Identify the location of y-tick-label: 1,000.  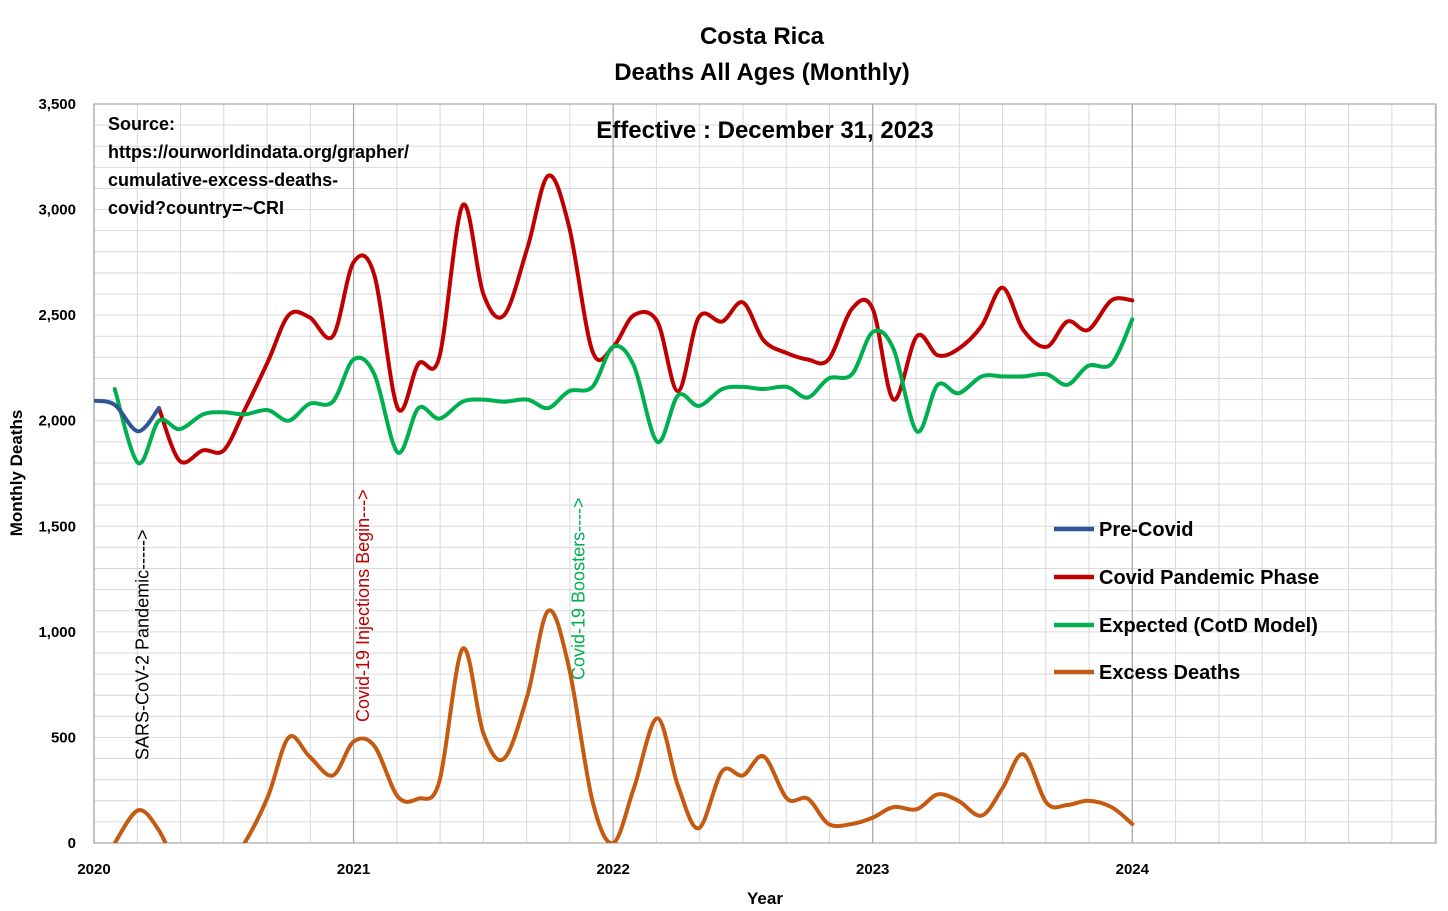
(57, 632).